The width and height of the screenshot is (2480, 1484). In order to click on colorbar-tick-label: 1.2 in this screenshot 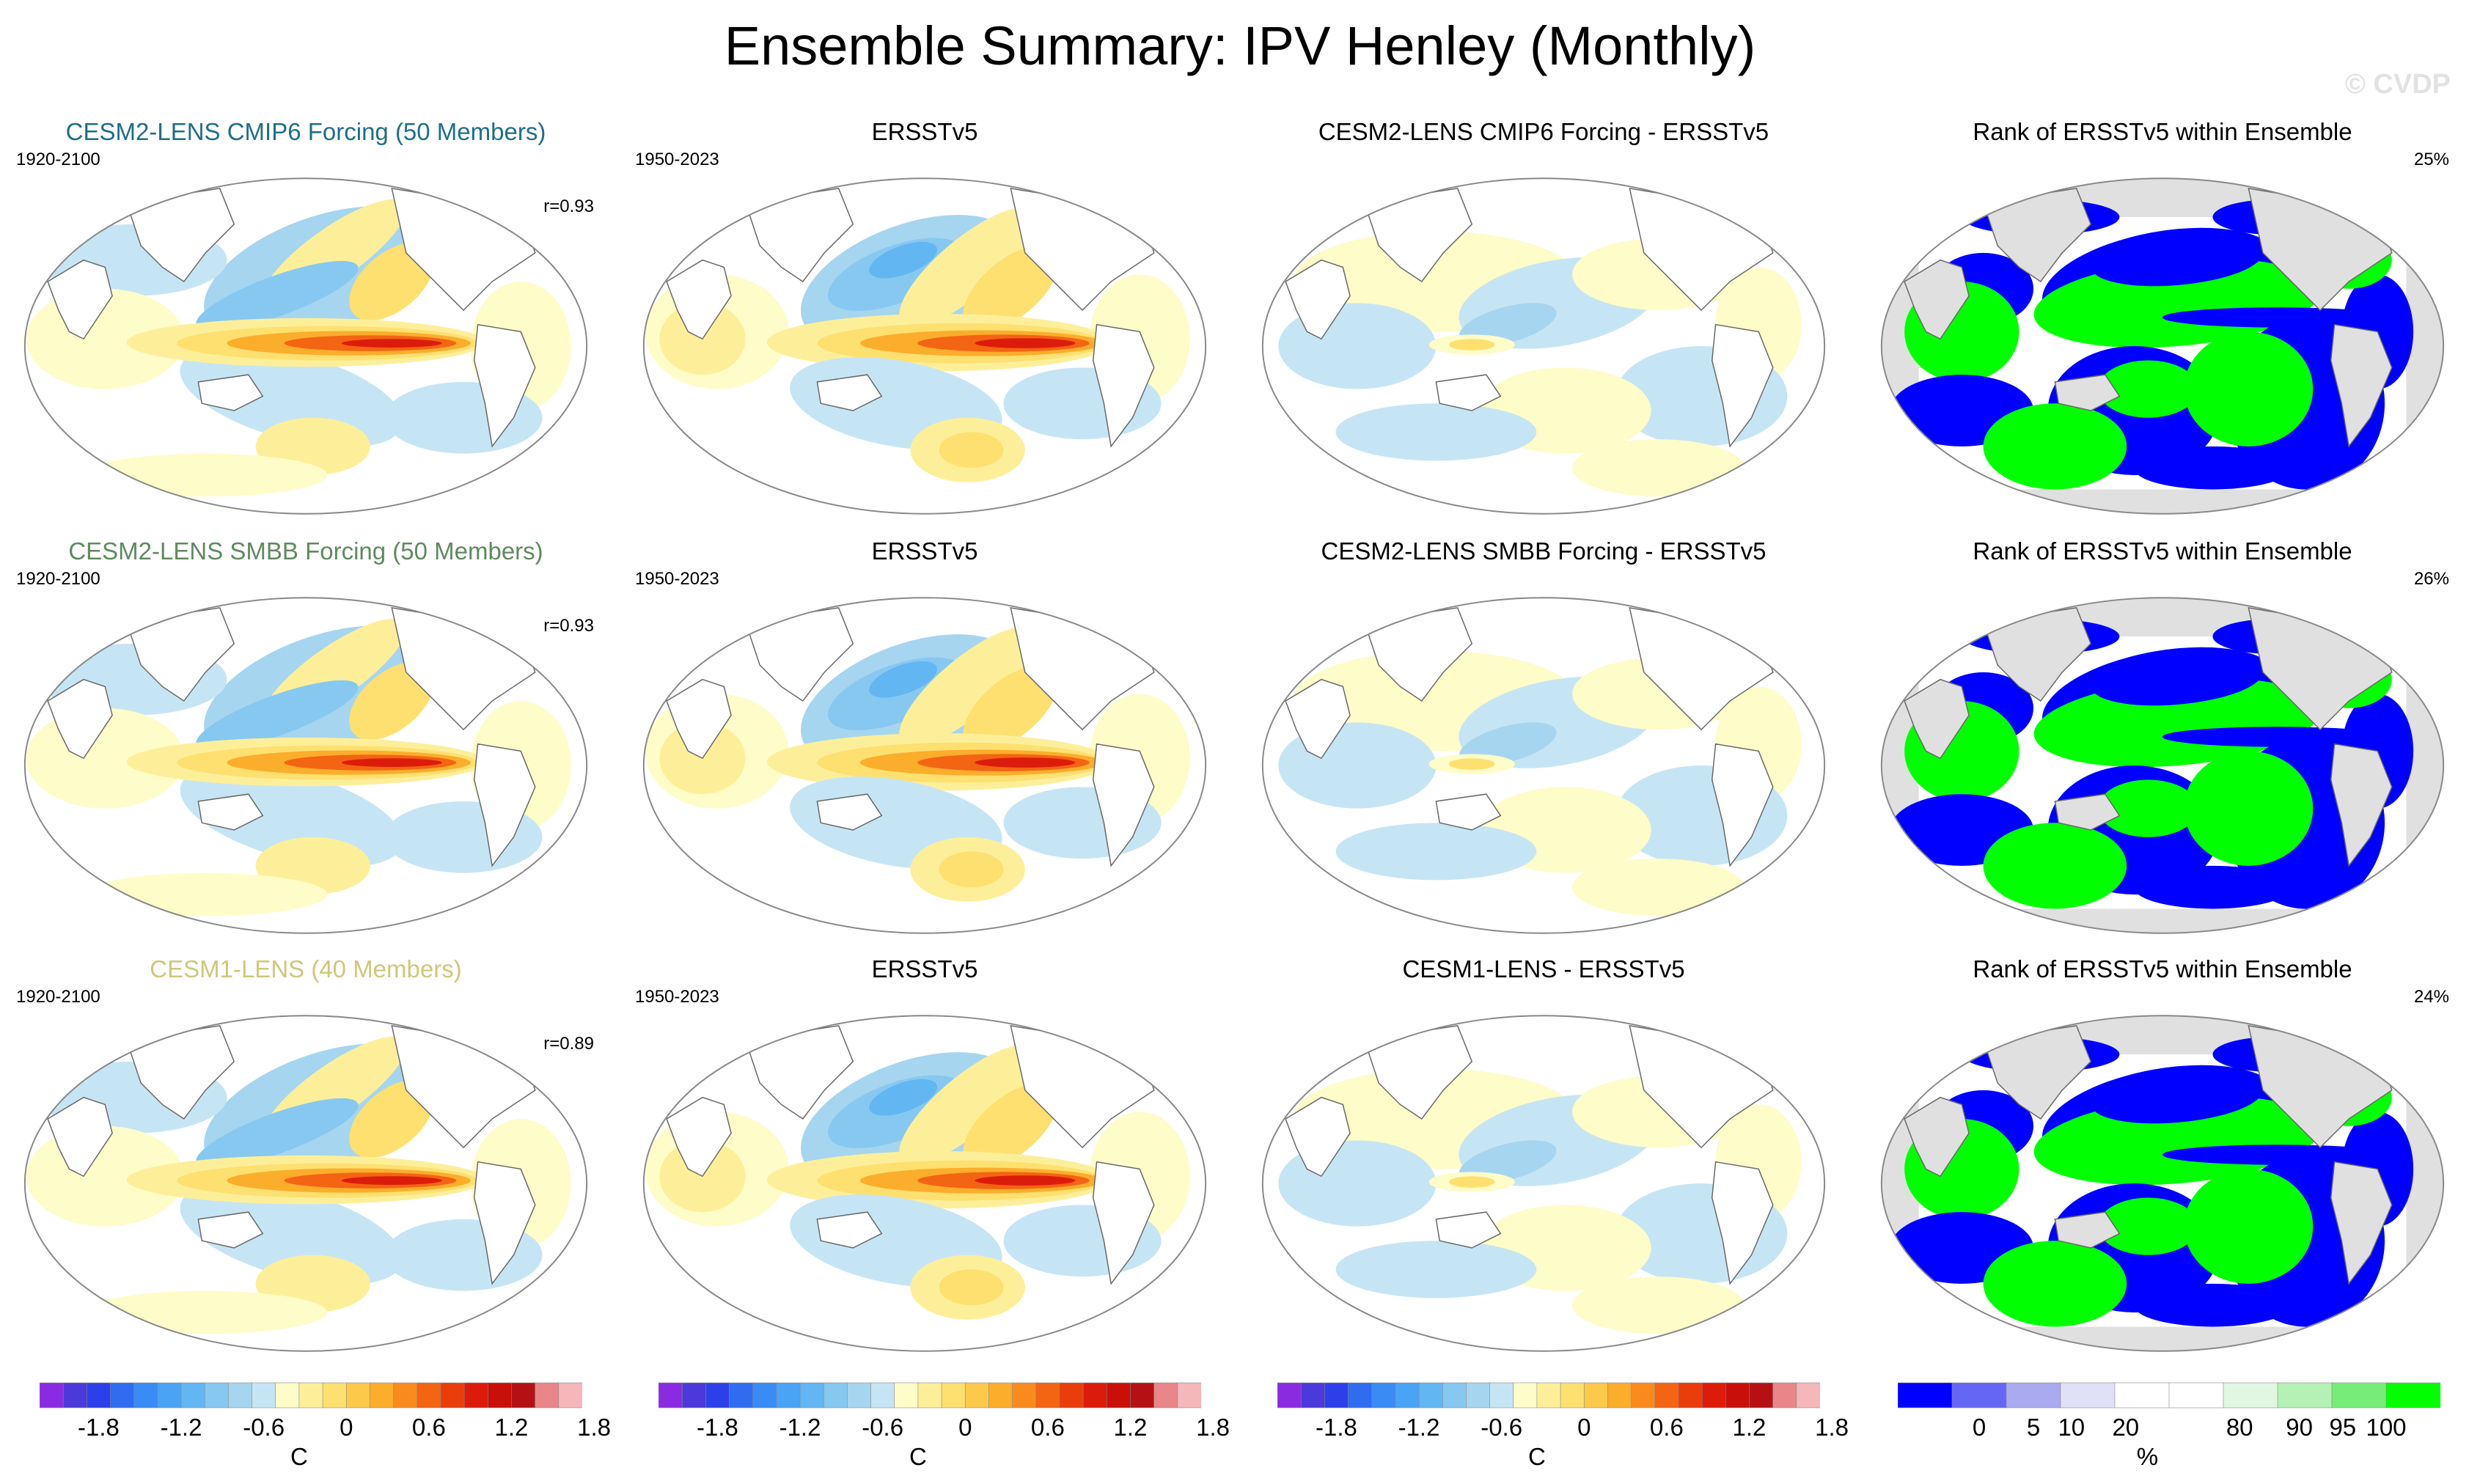, I will do `click(1749, 1427)`.